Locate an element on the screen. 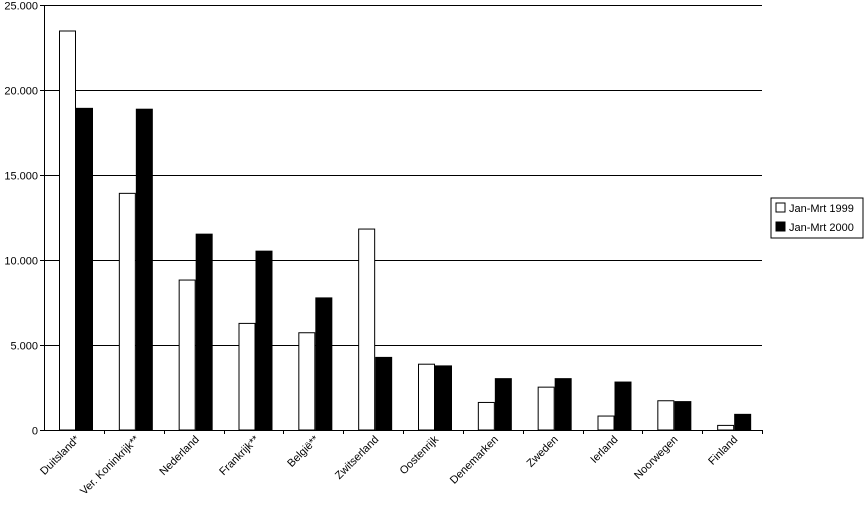 This screenshot has height=510, width=864. y-tick-label: 25.000 is located at coordinates (21, 7).